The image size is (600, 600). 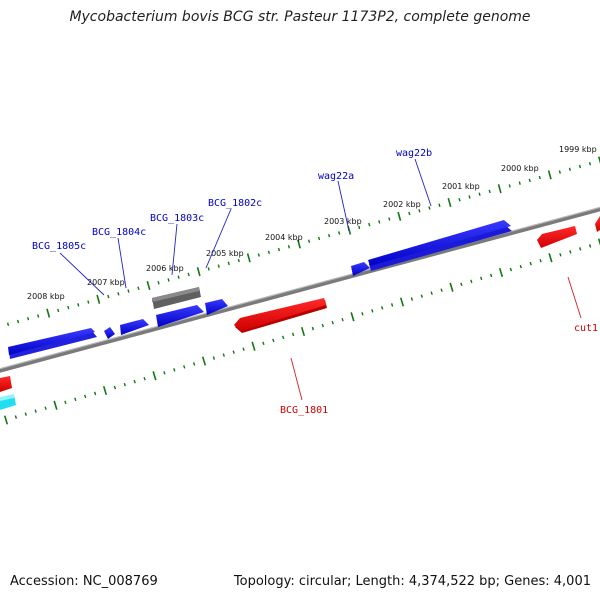 What do you see at coordinates (440, 245) in the screenshot?
I see `gene-wag22b` at bounding box center [440, 245].